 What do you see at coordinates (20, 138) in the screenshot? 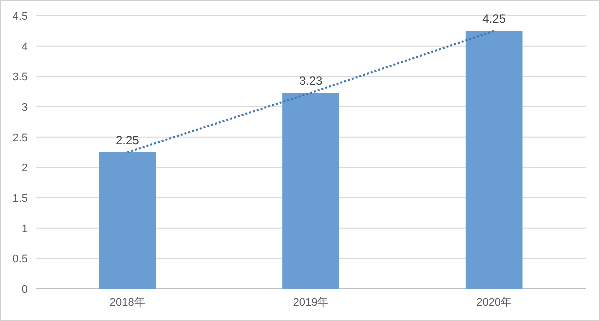
I see `ytick: 2.5` at bounding box center [20, 138].